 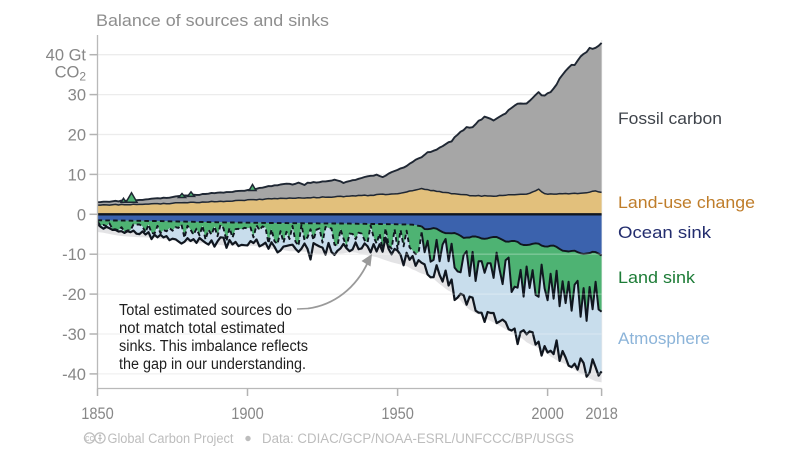 What do you see at coordinates (202, 328) in the screenshot?
I see `svg-text: not match total estimated` at bounding box center [202, 328].